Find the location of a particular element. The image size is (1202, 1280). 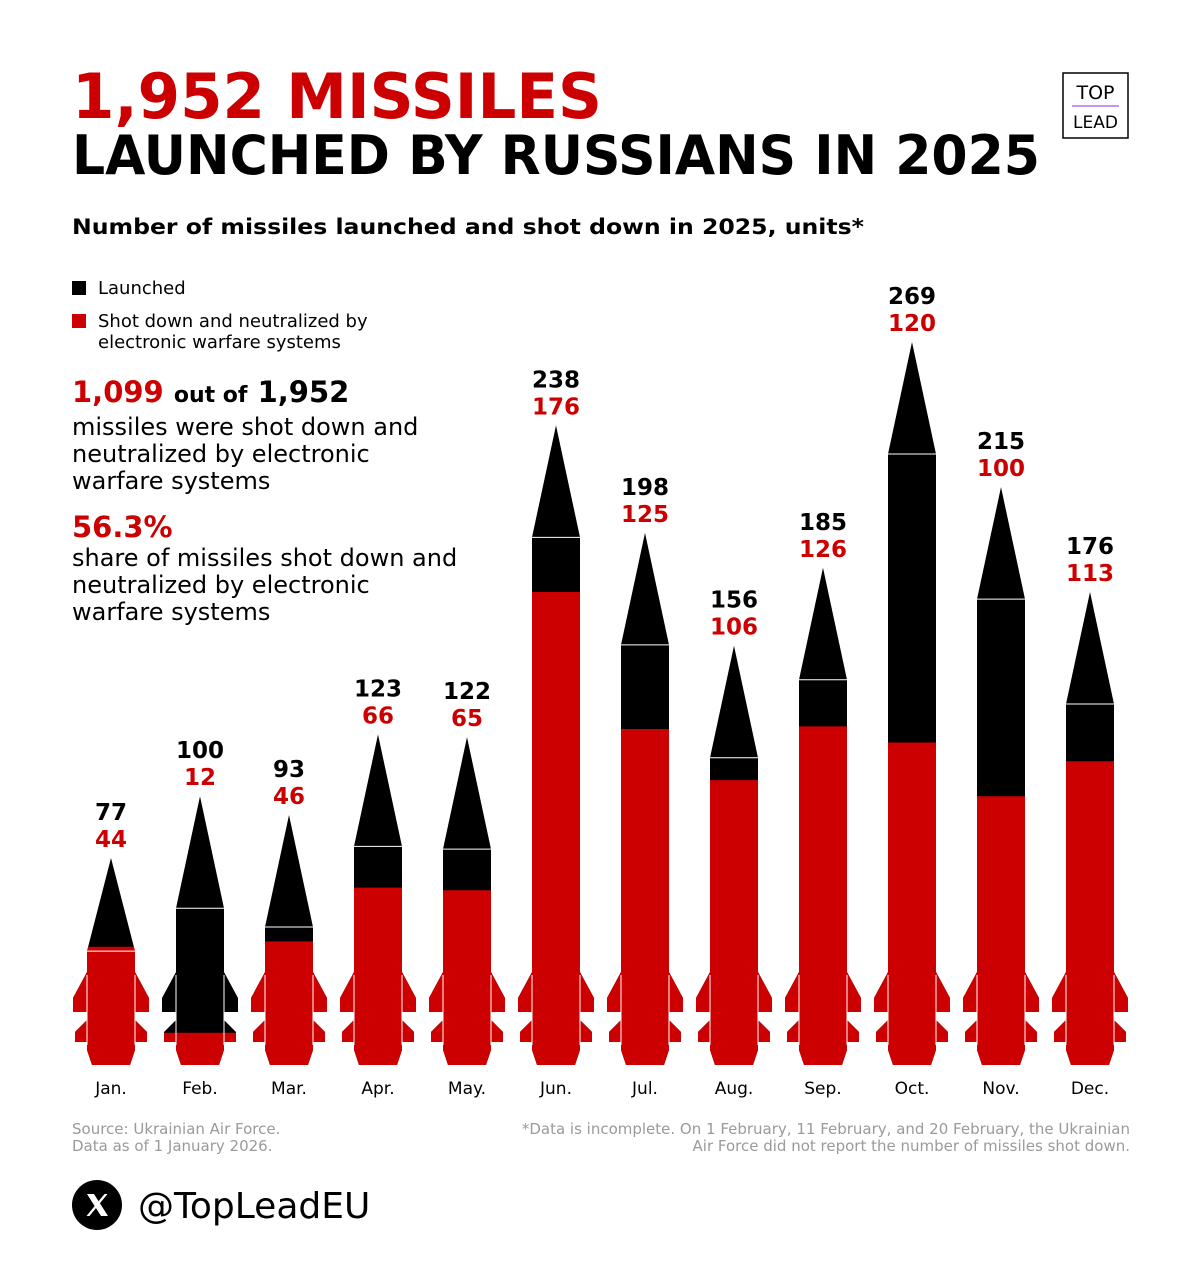

value-label-launched: 156 is located at coordinates (734, 601).